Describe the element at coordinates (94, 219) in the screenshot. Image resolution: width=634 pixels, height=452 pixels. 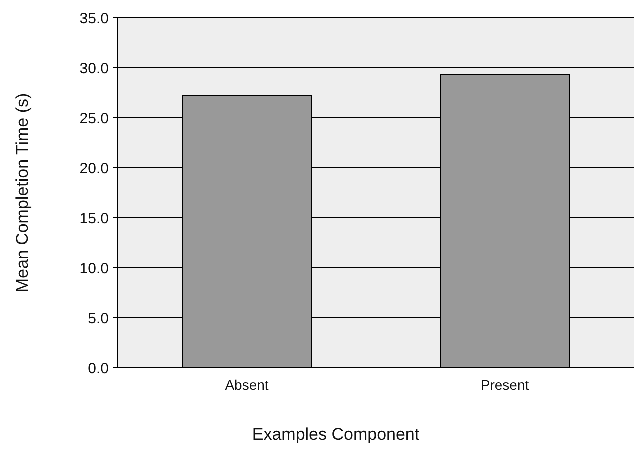
I see `y-tick-label: 15.0` at that location.